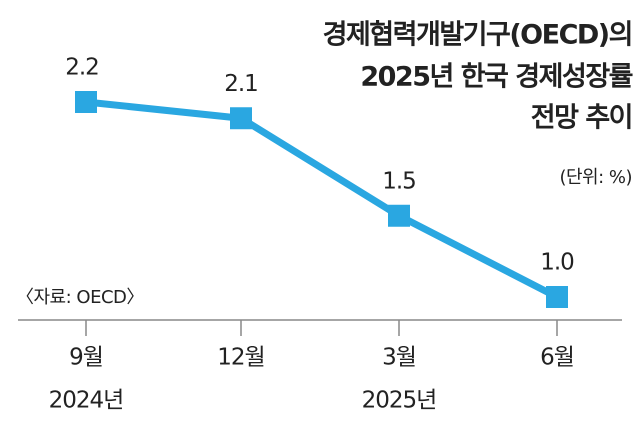 The width and height of the screenshot is (640, 422). I want to click on x-tick-label: 12월, so click(240, 358).